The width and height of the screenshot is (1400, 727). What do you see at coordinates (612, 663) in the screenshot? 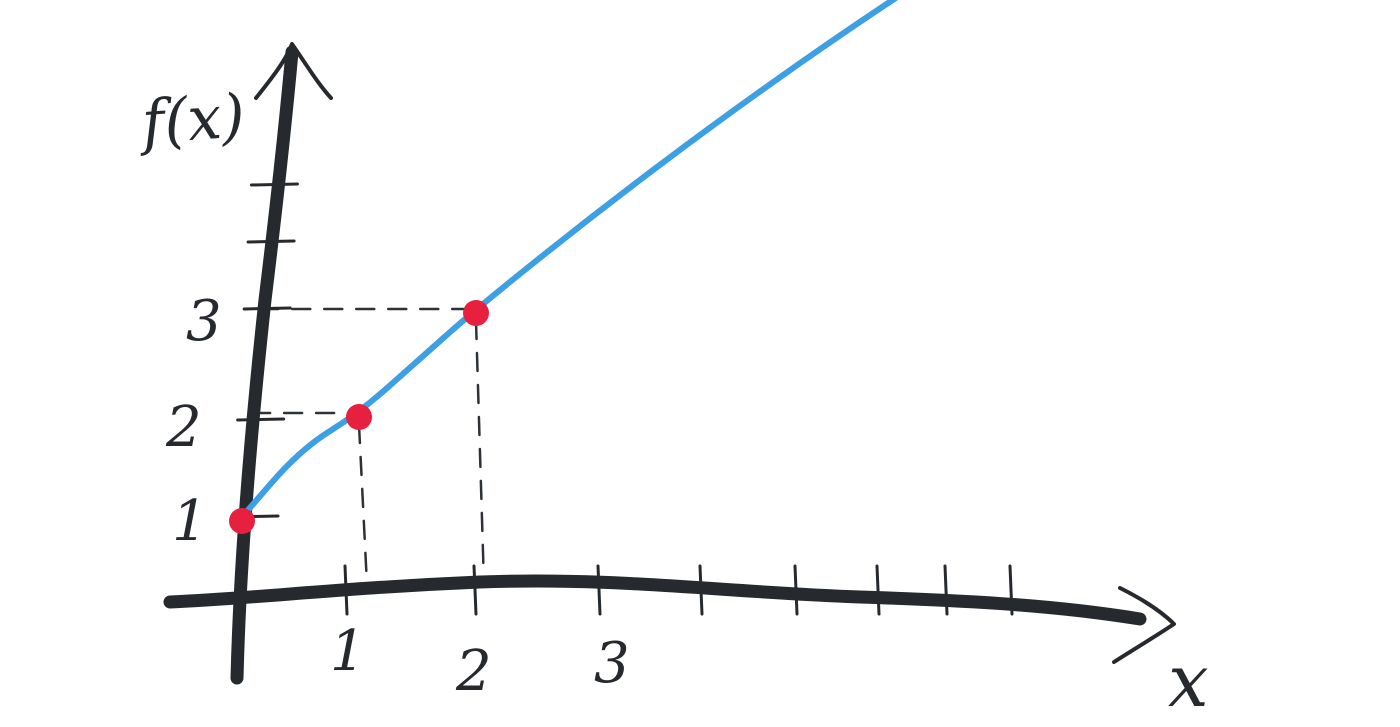
I see `x-tick-label-3: 3` at bounding box center [612, 663].